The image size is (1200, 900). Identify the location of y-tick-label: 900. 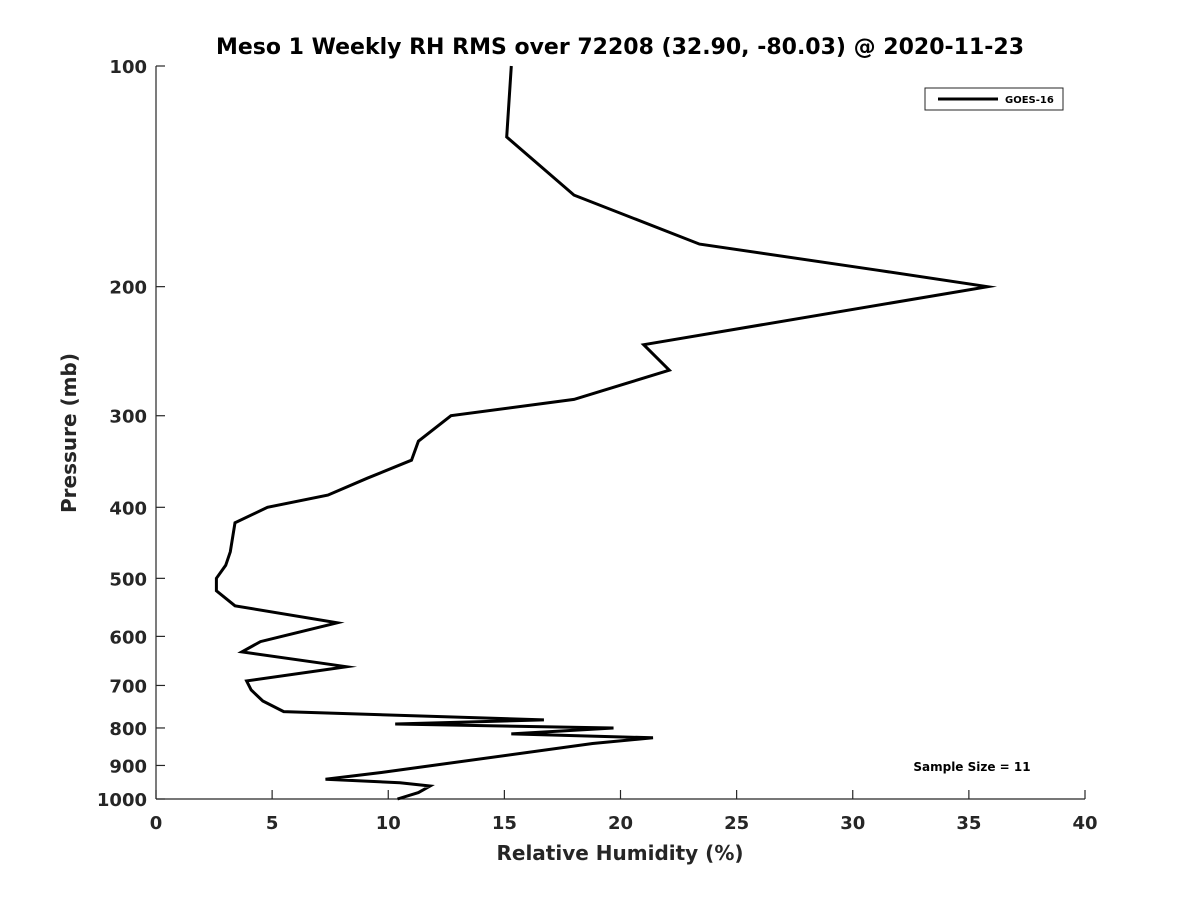
(128, 766).